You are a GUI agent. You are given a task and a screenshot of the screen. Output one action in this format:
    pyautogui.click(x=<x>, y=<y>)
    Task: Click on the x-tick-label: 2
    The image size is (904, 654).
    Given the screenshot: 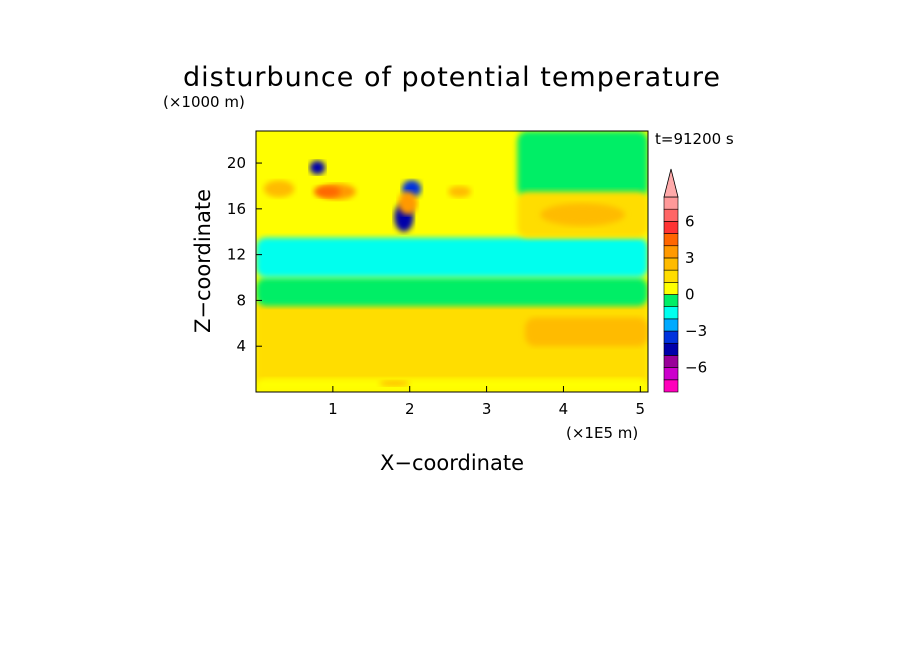 What is the action you would take?
    pyautogui.click(x=410, y=409)
    